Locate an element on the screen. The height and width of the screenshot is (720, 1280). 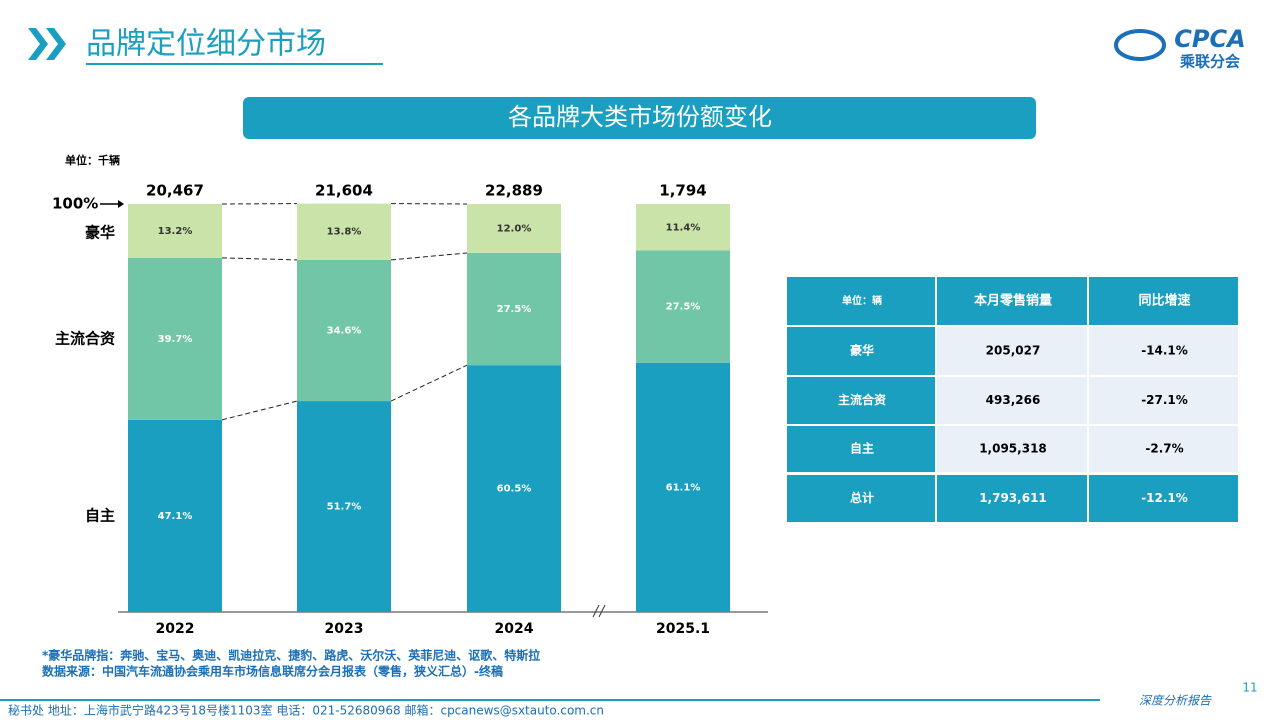
table-text: 豪华 is located at coordinates (862, 350).